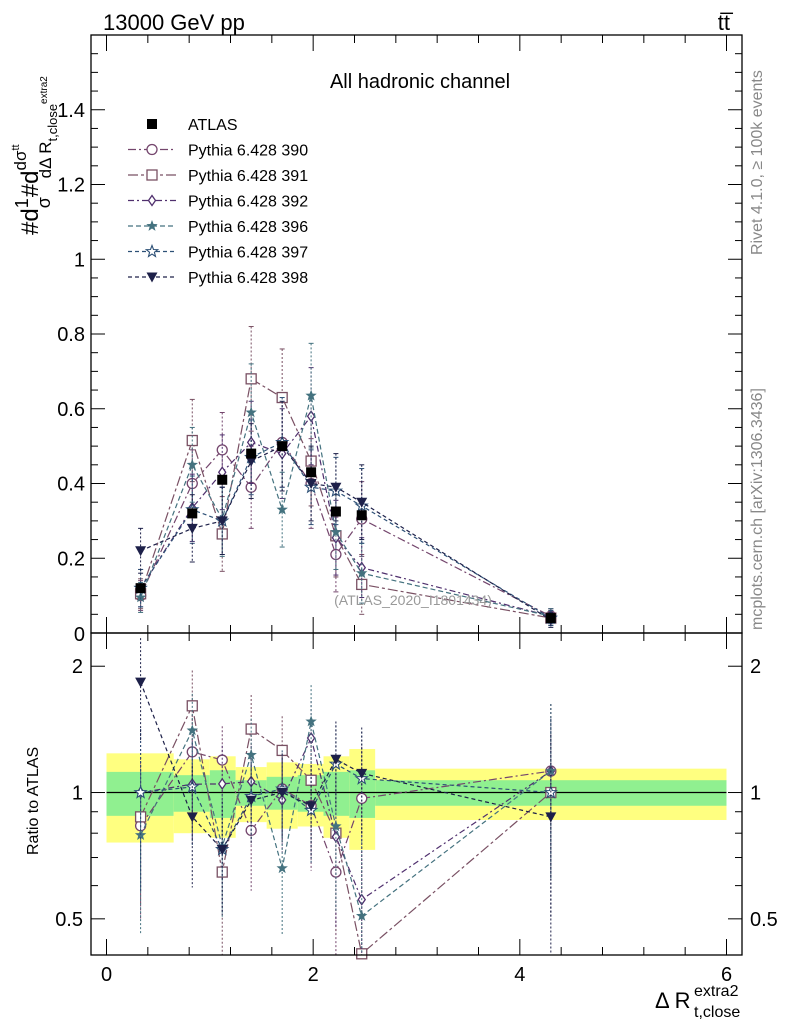 This screenshot has height=1029, width=786. Describe the element at coordinates (757, 509) in the screenshot. I see `mcplots-label: mcplots.cern.ch [arXiv:1306.3436]` at that location.